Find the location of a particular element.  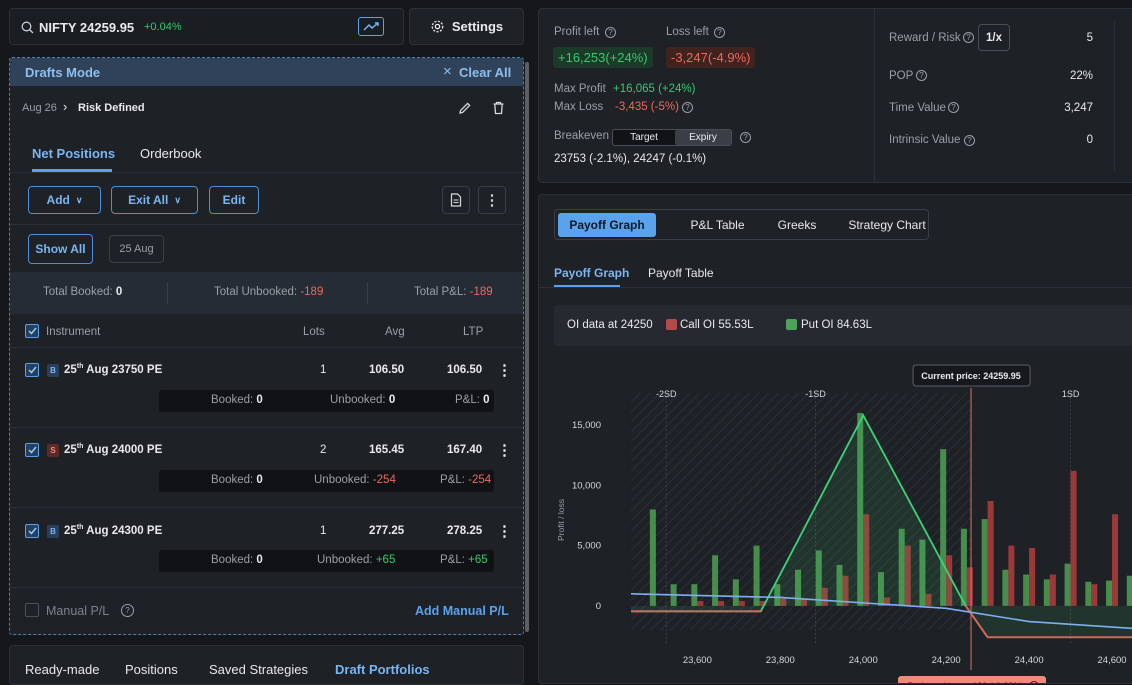

call-oi-label: Call OI is located at coordinates (698, 325).